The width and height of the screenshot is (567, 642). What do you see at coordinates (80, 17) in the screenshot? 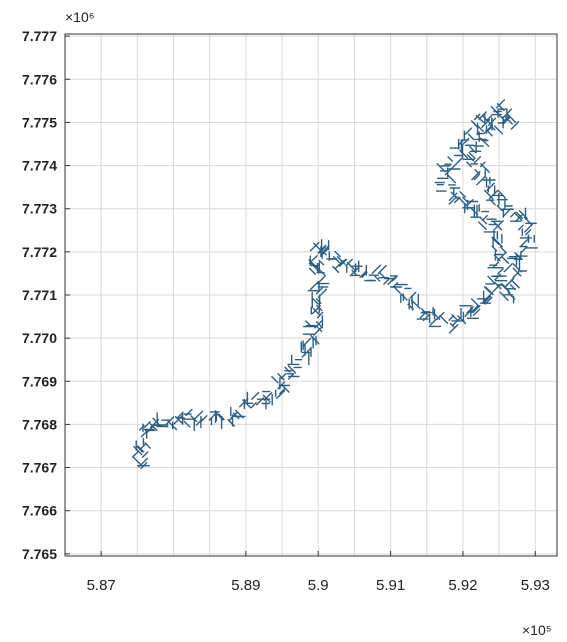
I see `y-axis-exponent-label: ×10⁶` at bounding box center [80, 17].